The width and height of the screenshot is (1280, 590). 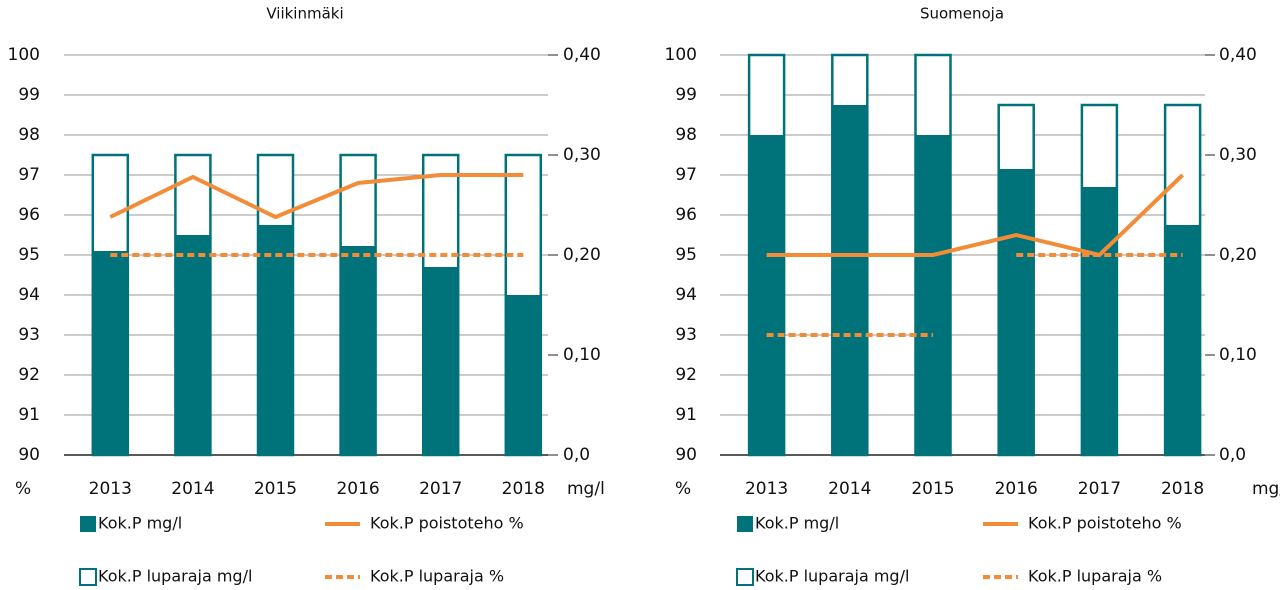 I want to click on chart-title: Suomenoja, so click(x=962, y=14).